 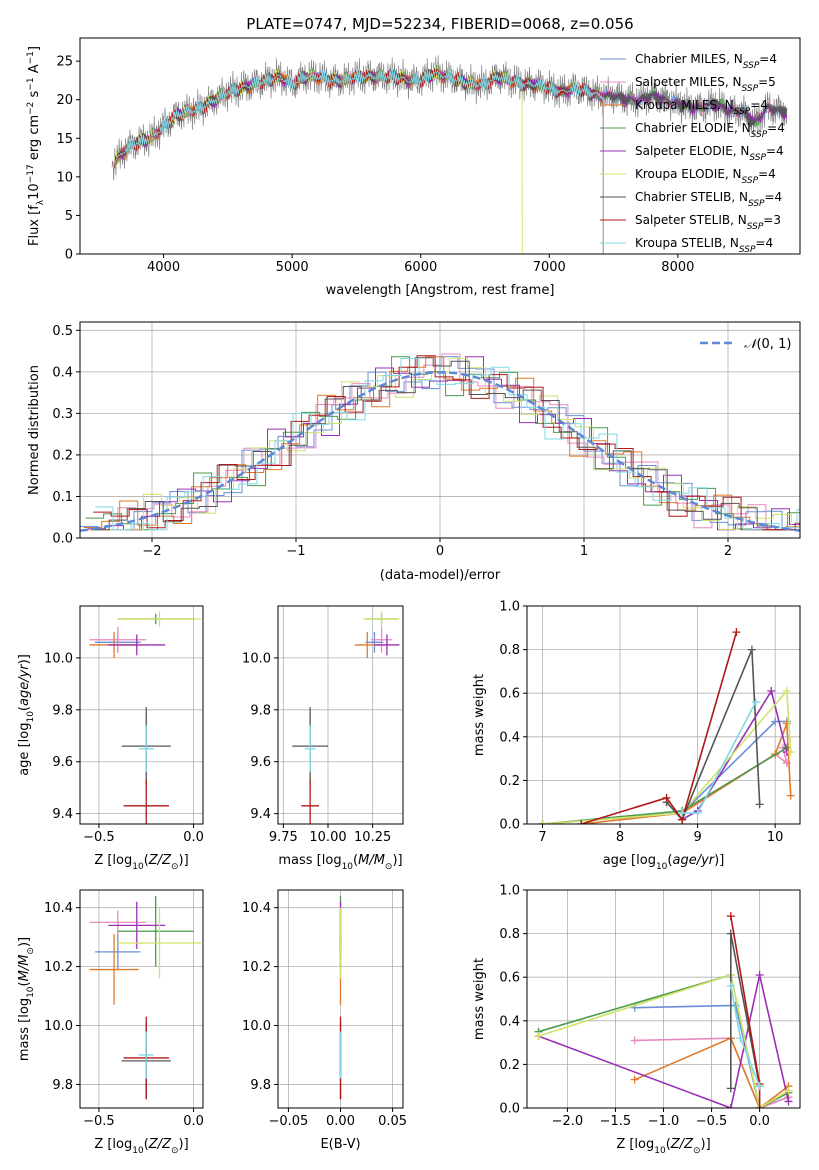 What do you see at coordinates (62, 497) in the screenshot?
I see `y-tick-label: 0.1` at bounding box center [62, 497].